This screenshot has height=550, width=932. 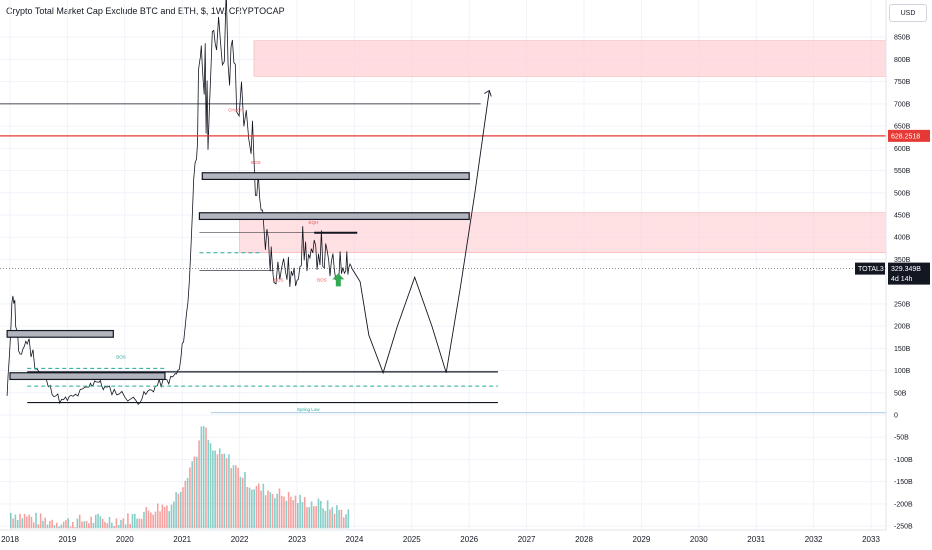 What do you see at coordinates (338, 280) in the screenshot?
I see `green-up-arrow` at bounding box center [338, 280].